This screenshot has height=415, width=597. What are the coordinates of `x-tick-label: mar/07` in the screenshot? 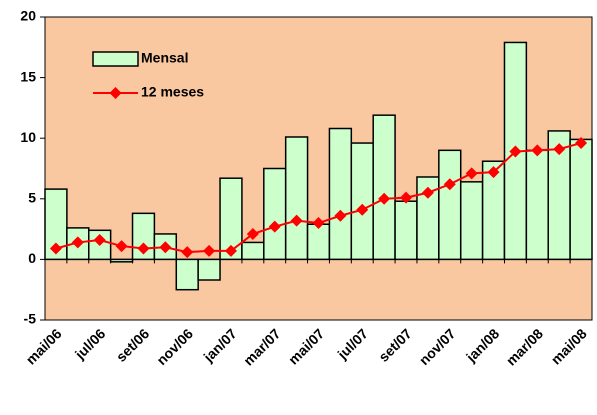 It's located at (261, 346).